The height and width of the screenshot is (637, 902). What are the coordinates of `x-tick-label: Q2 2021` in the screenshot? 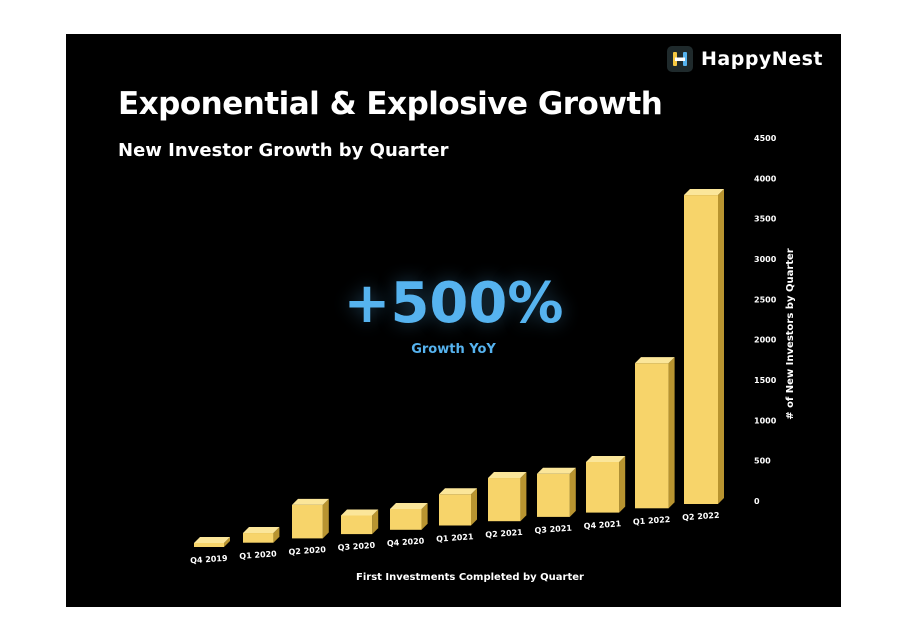 It's located at (504, 534).